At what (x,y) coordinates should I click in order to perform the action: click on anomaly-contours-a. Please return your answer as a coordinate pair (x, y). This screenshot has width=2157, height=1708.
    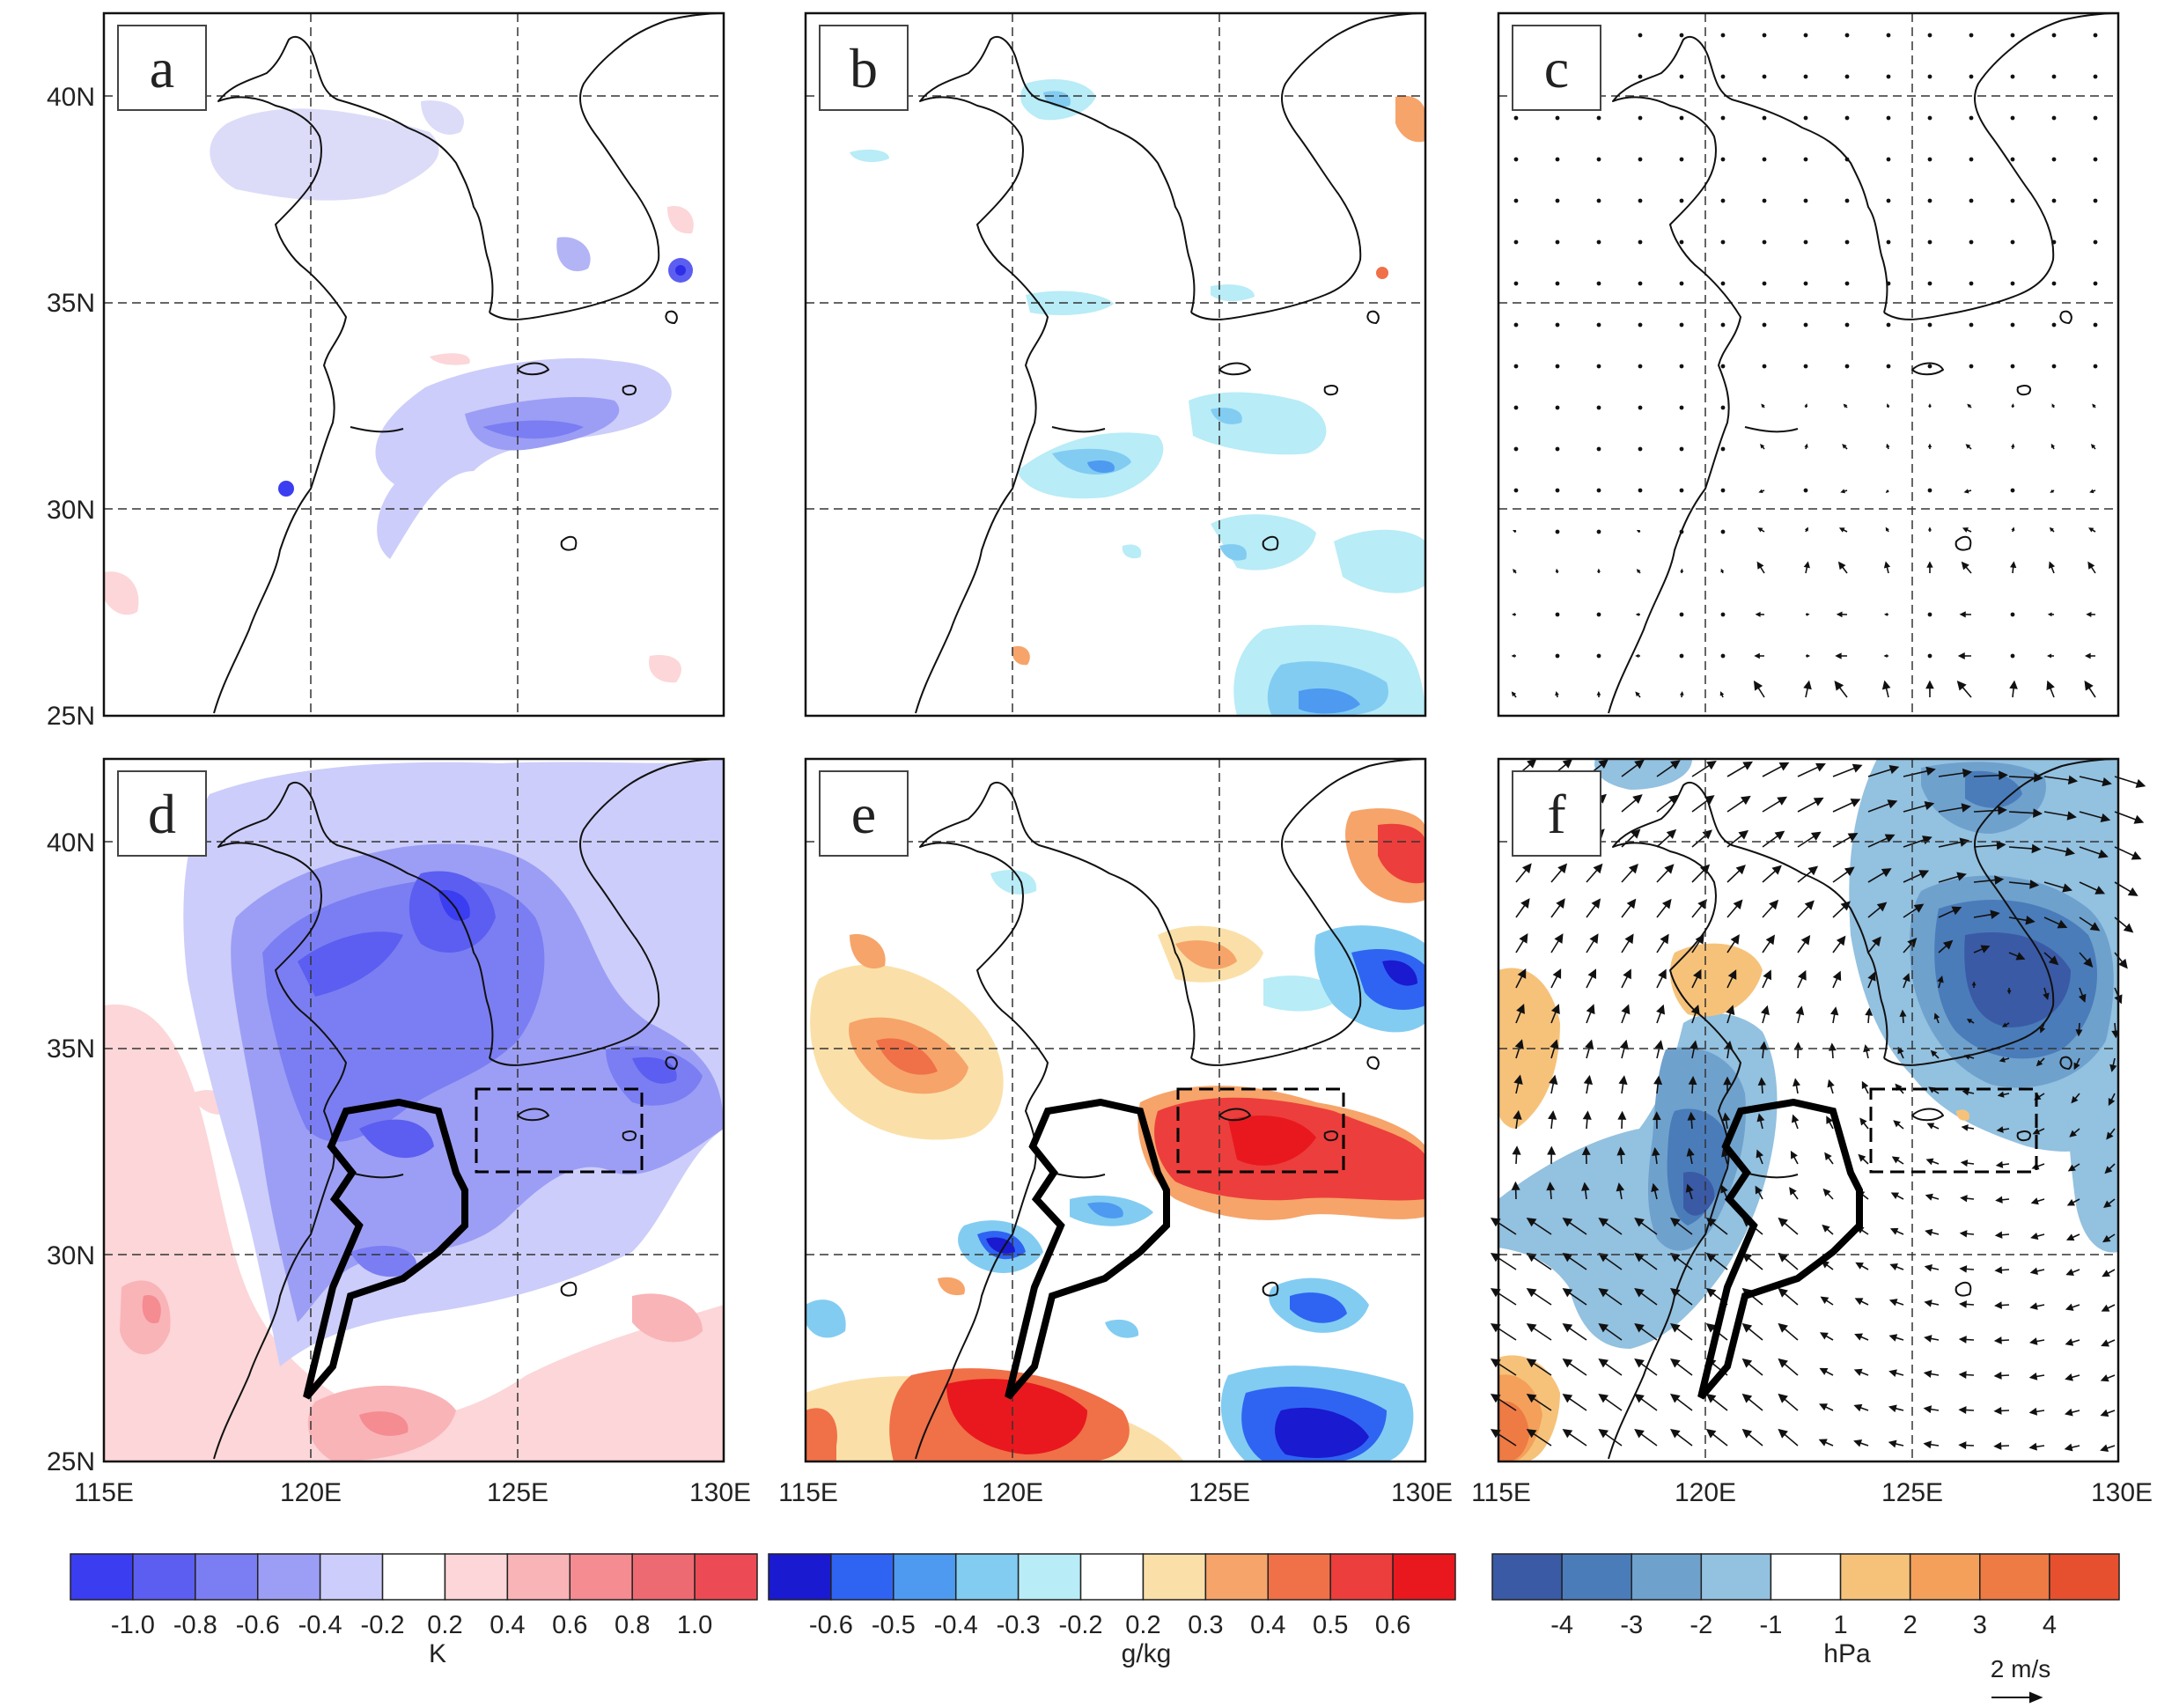
    Looking at the image, I should click on (399, 391).